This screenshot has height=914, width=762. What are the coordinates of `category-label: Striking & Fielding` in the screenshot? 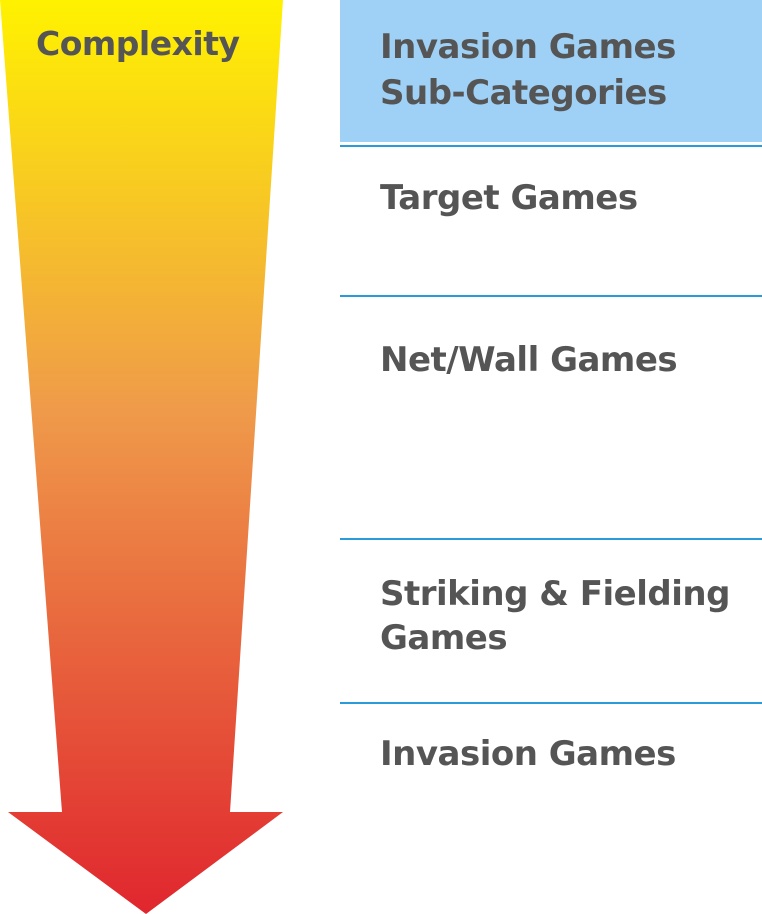 It's located at (555, 594).